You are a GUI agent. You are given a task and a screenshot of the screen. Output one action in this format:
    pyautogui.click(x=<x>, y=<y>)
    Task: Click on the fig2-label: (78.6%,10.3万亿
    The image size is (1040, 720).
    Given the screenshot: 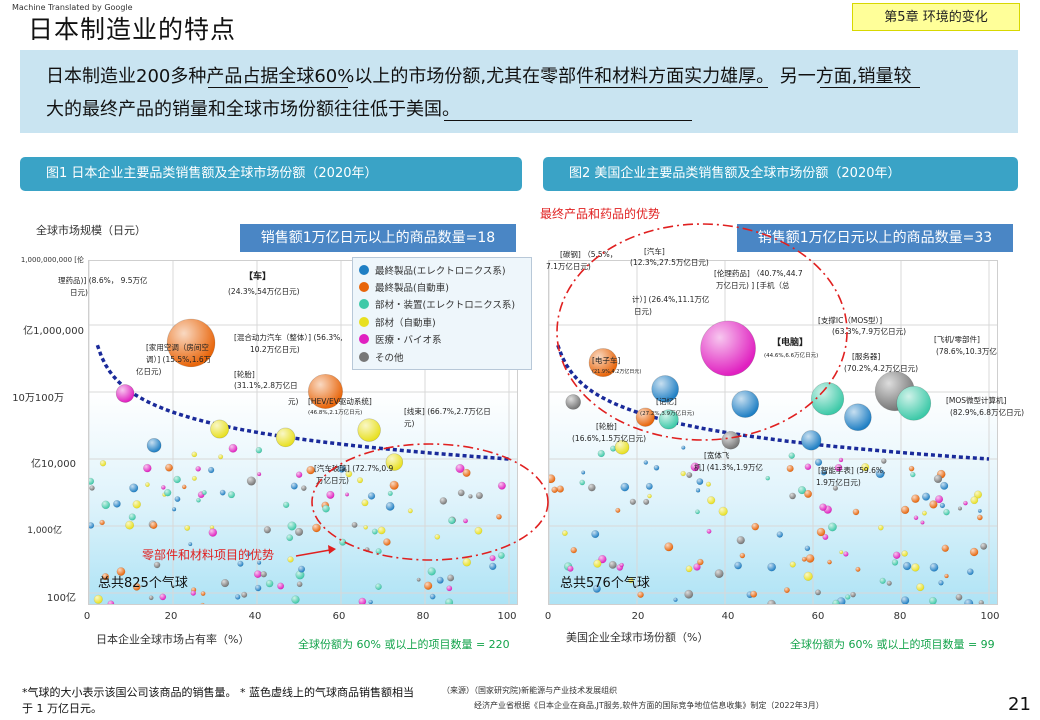 What is the action you would take?
    pyautogui.click(x=966, y=351)
    